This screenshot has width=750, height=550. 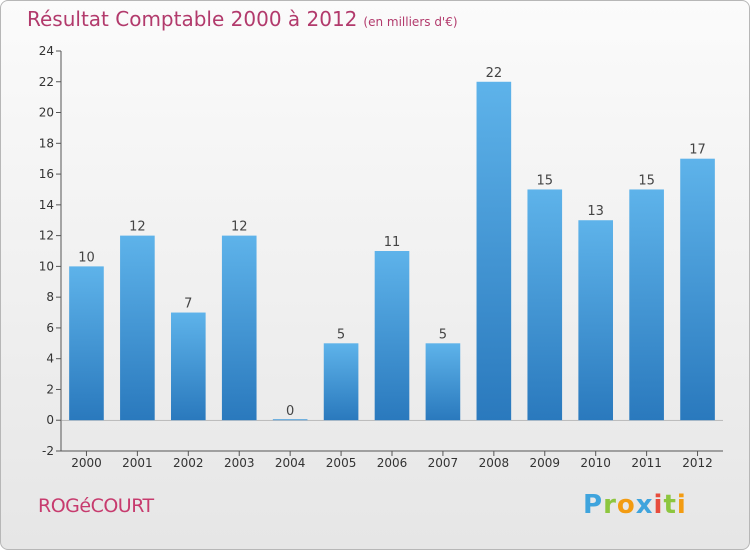 What do you see at coordinates (192, 19) in the screenshot?
I see `chart-title-text: Résultat Comptable 2000 à 2012` at bounding box center [192, 19].